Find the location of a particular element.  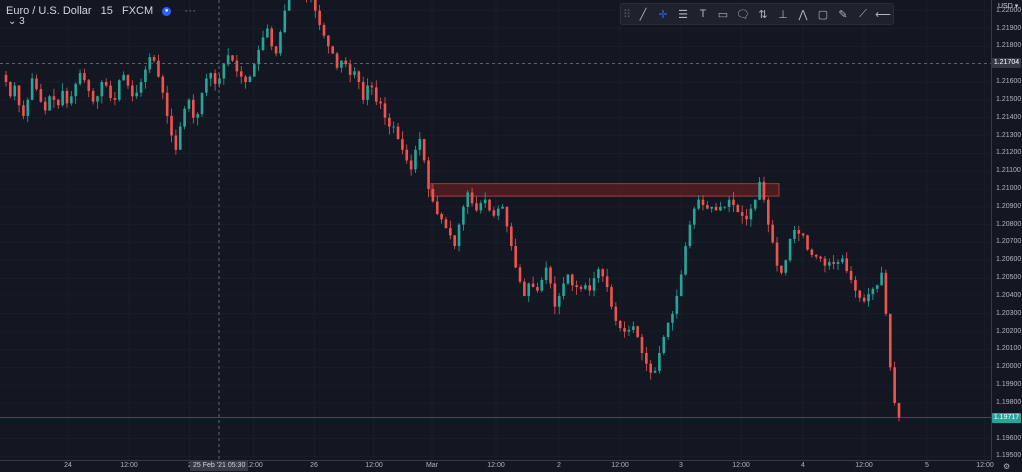

trend-line-icon: ╱ is located at coordinates (643, 14).